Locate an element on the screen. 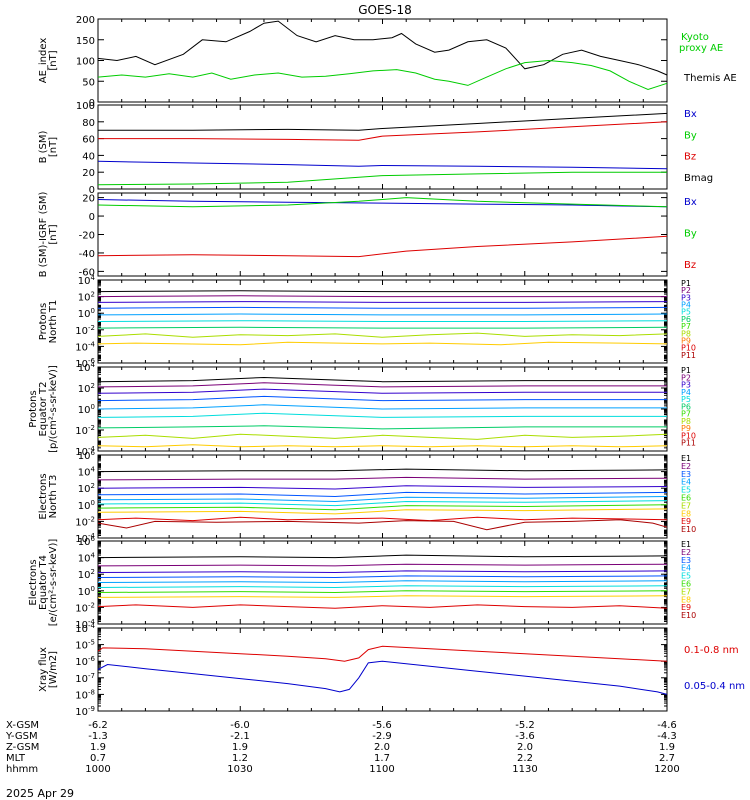 This screenshot has width=750, height=800. y-tick-label: 50 is located at coordinates (88, 82).